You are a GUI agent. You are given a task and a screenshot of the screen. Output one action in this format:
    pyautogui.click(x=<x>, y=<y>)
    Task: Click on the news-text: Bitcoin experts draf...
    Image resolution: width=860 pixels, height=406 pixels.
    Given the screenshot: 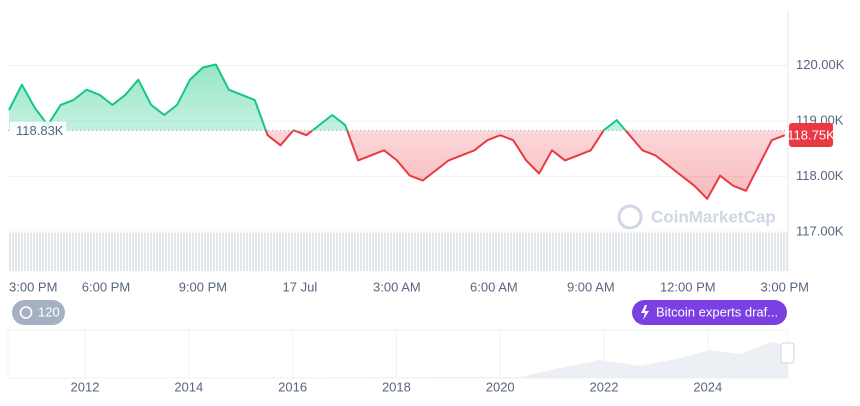 What is the action you would take?
    pyautogui.click(x=717, y=311)
    